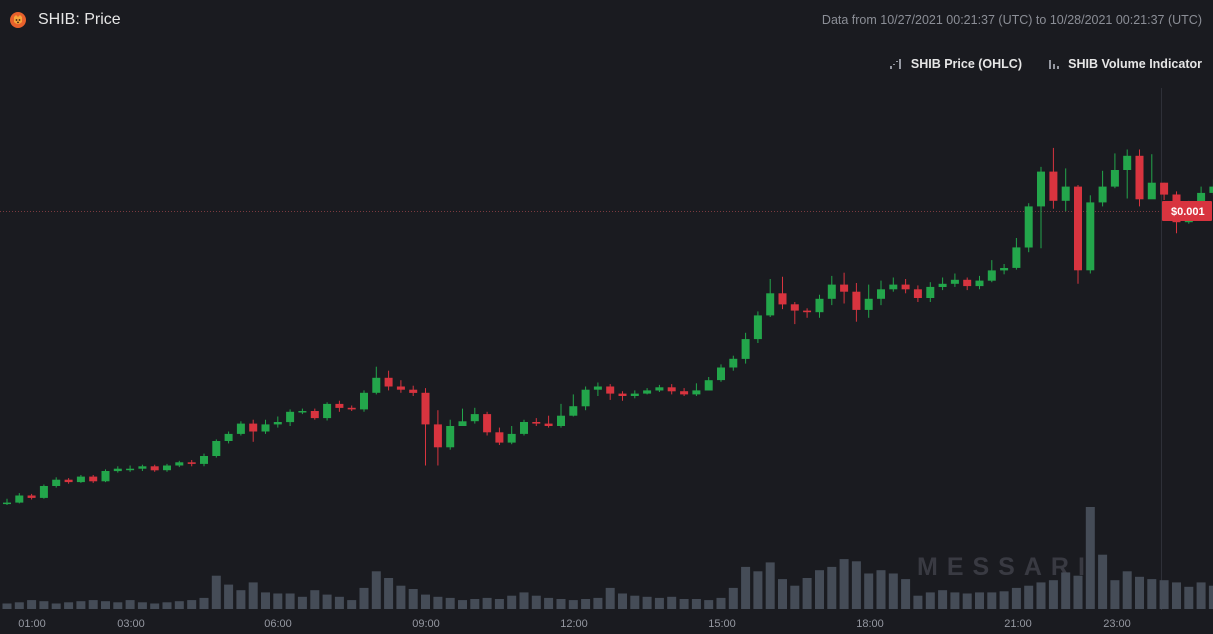 This screenshot has width=1213, height=634. What do you see at coordinates (870, 624) in the screenshot?
I see `x-tick-label: 18:00` at bounding box center [870, 624].